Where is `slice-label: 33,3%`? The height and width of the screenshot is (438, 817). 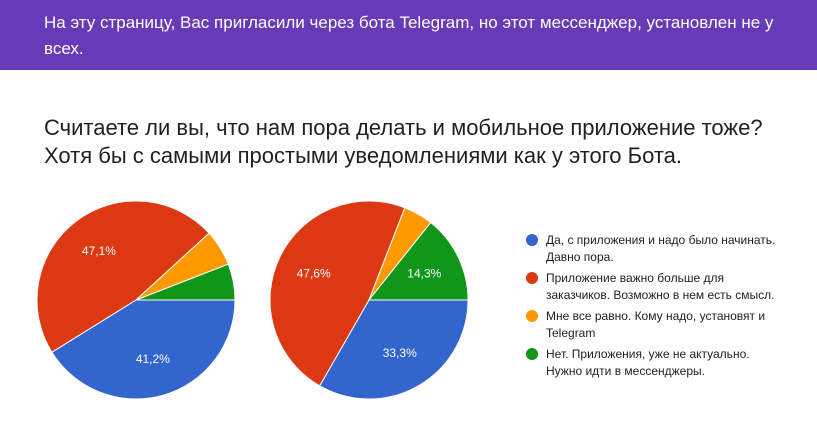 slice-label: 33,3% is located at coordinates (400, 353).